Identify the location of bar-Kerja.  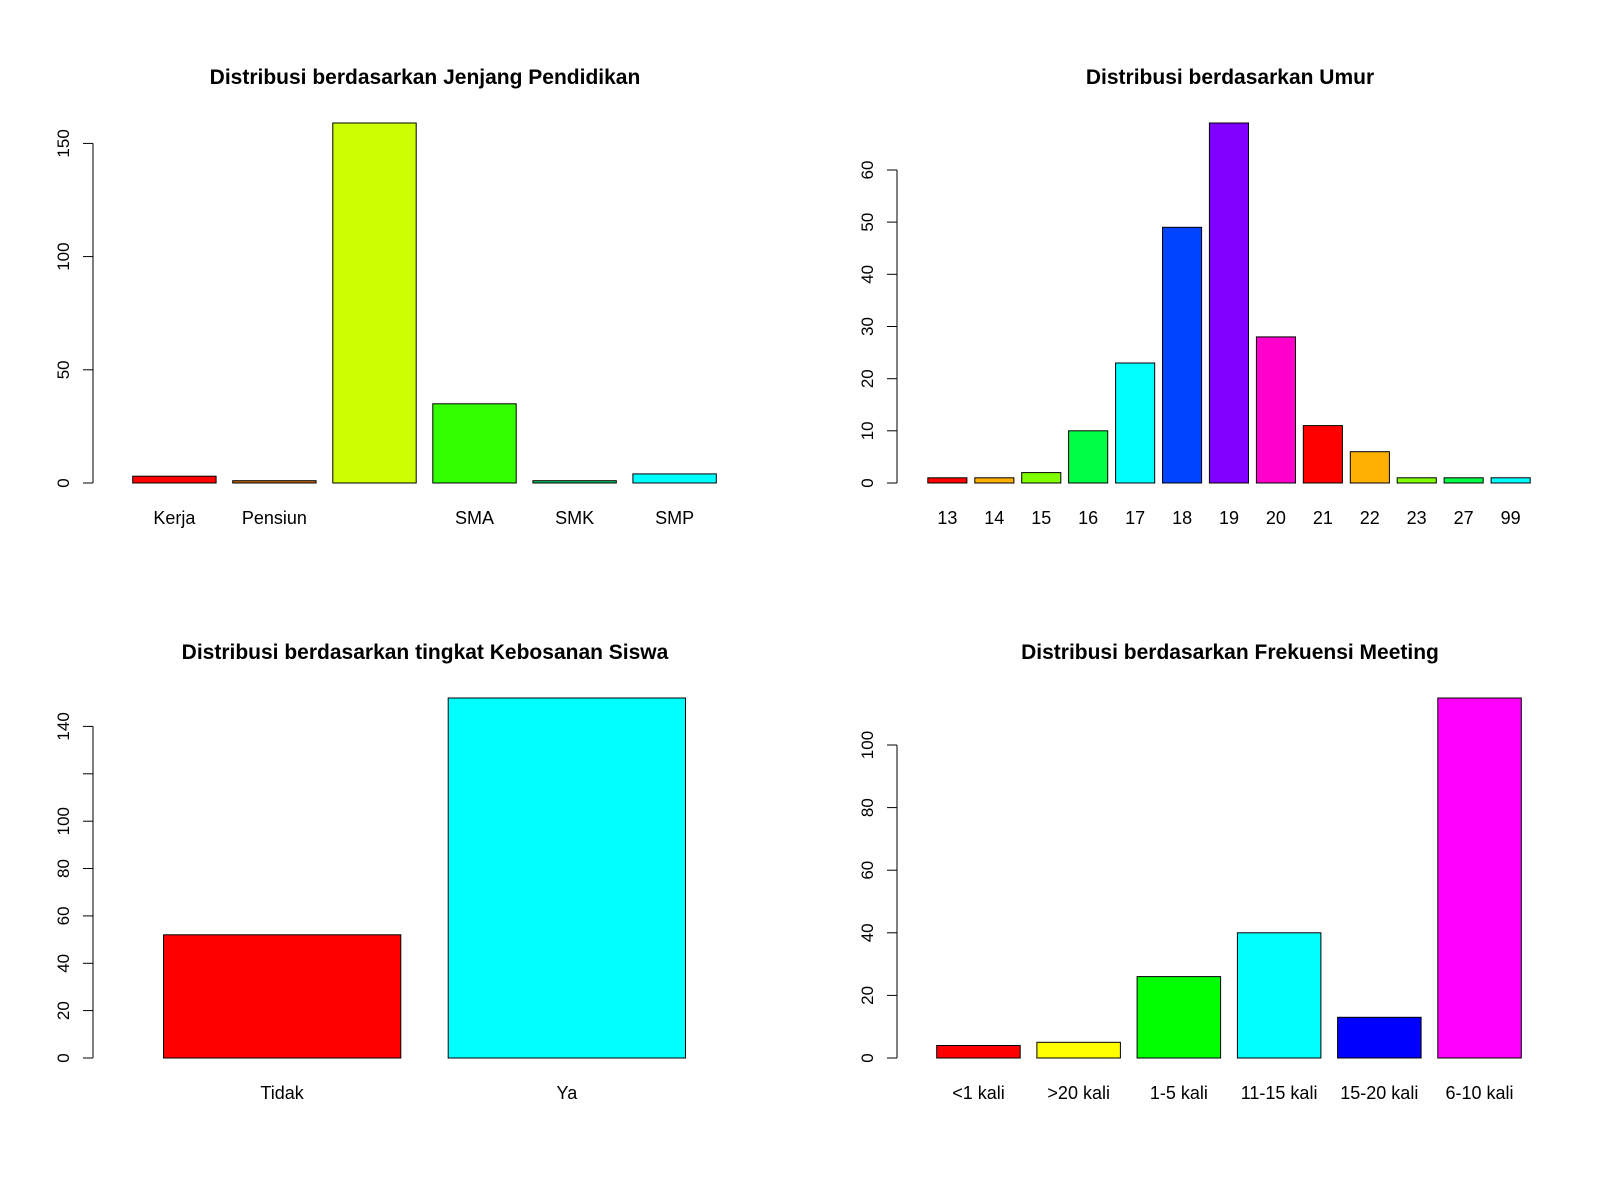
(174, 479).